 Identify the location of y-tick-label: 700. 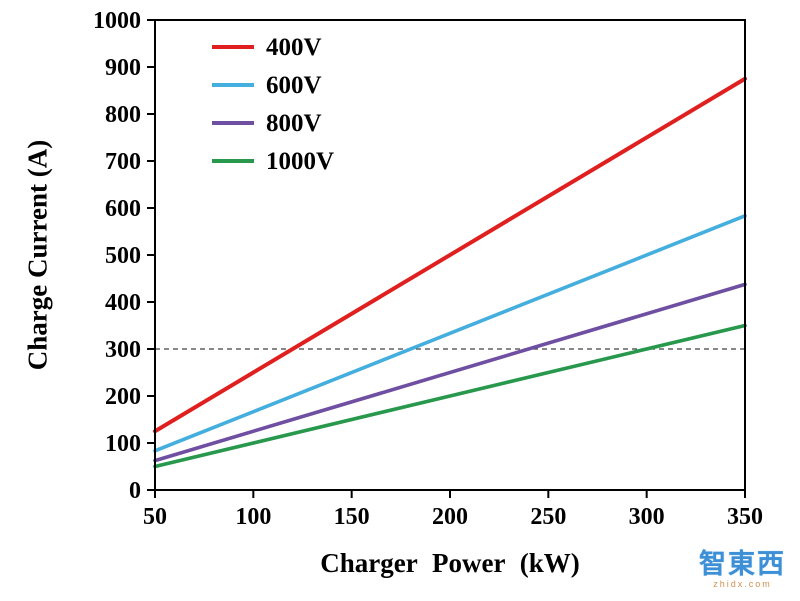
(123, 162).